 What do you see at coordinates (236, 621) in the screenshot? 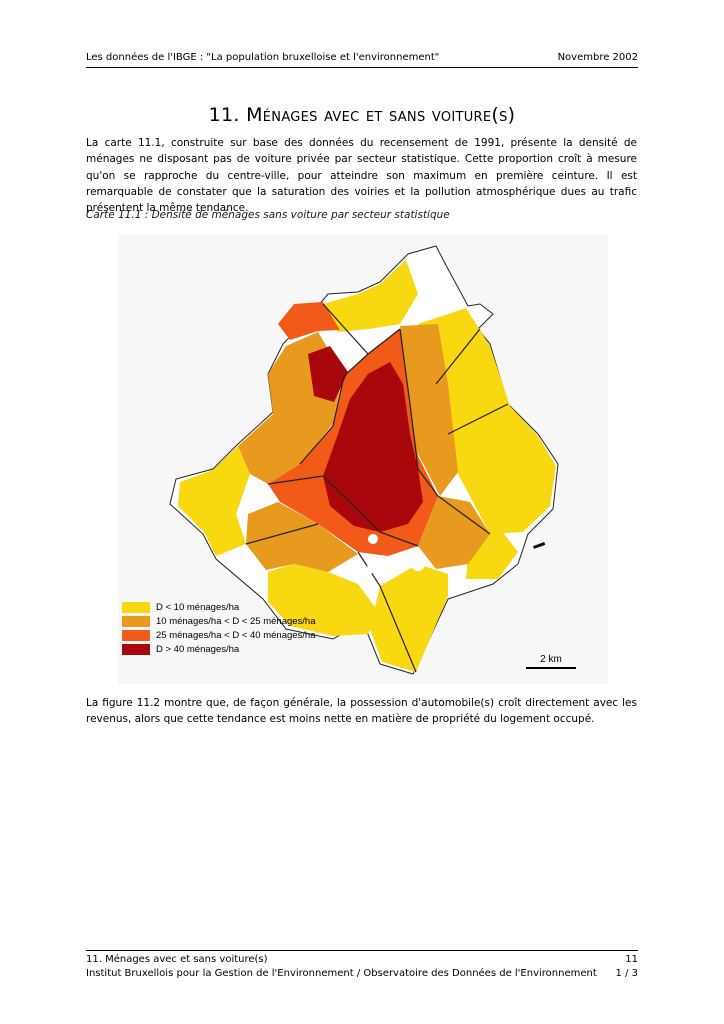
I see `legend-label: 10 ménages/ha < D < 25 ménages/ha` at bounding box center [236, 621].